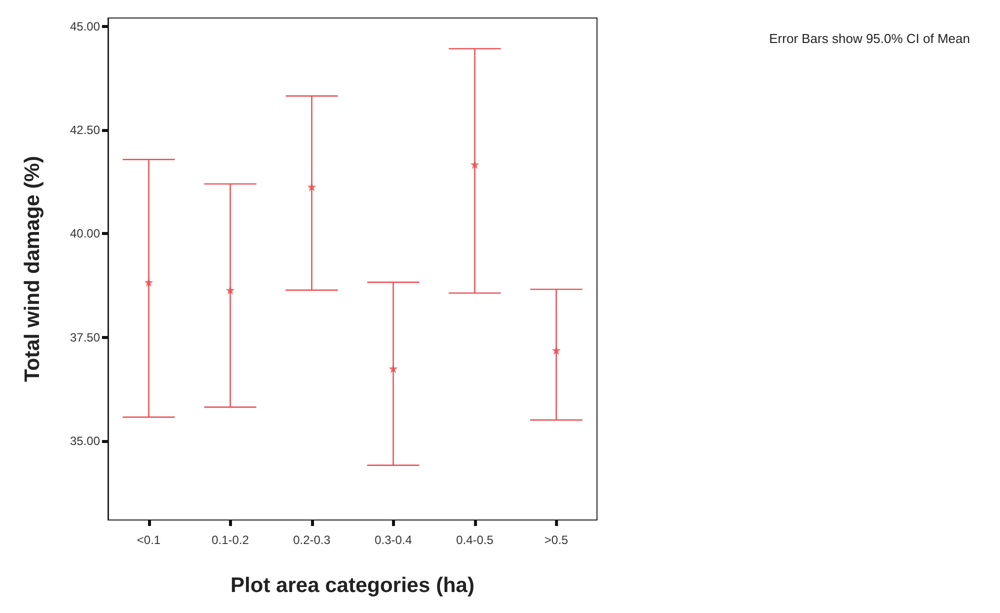 The width and height of the screenshot is (1000, 613). What do you see at coordinates (312, 540) in the screenshot?
I see `x-tick-label: 0.2-0.3` at bounding box center [312, 540].